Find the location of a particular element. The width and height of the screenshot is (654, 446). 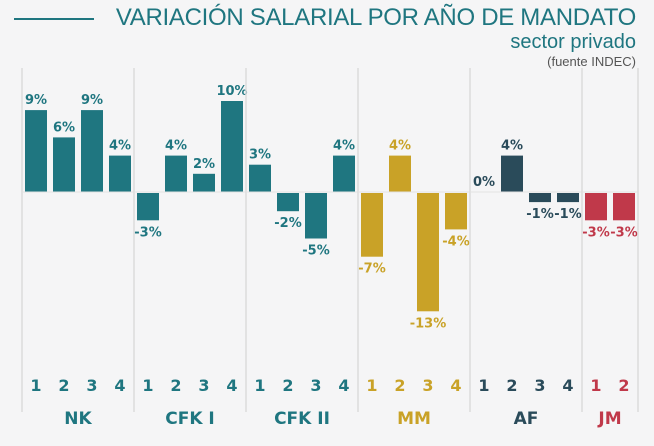

title-decoration-line is located at coordinates (54, 19).